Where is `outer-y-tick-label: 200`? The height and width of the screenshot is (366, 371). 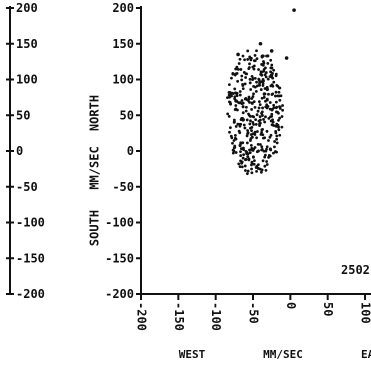
outer-y-tick-label: 200 is located at coordinates (27, 8).